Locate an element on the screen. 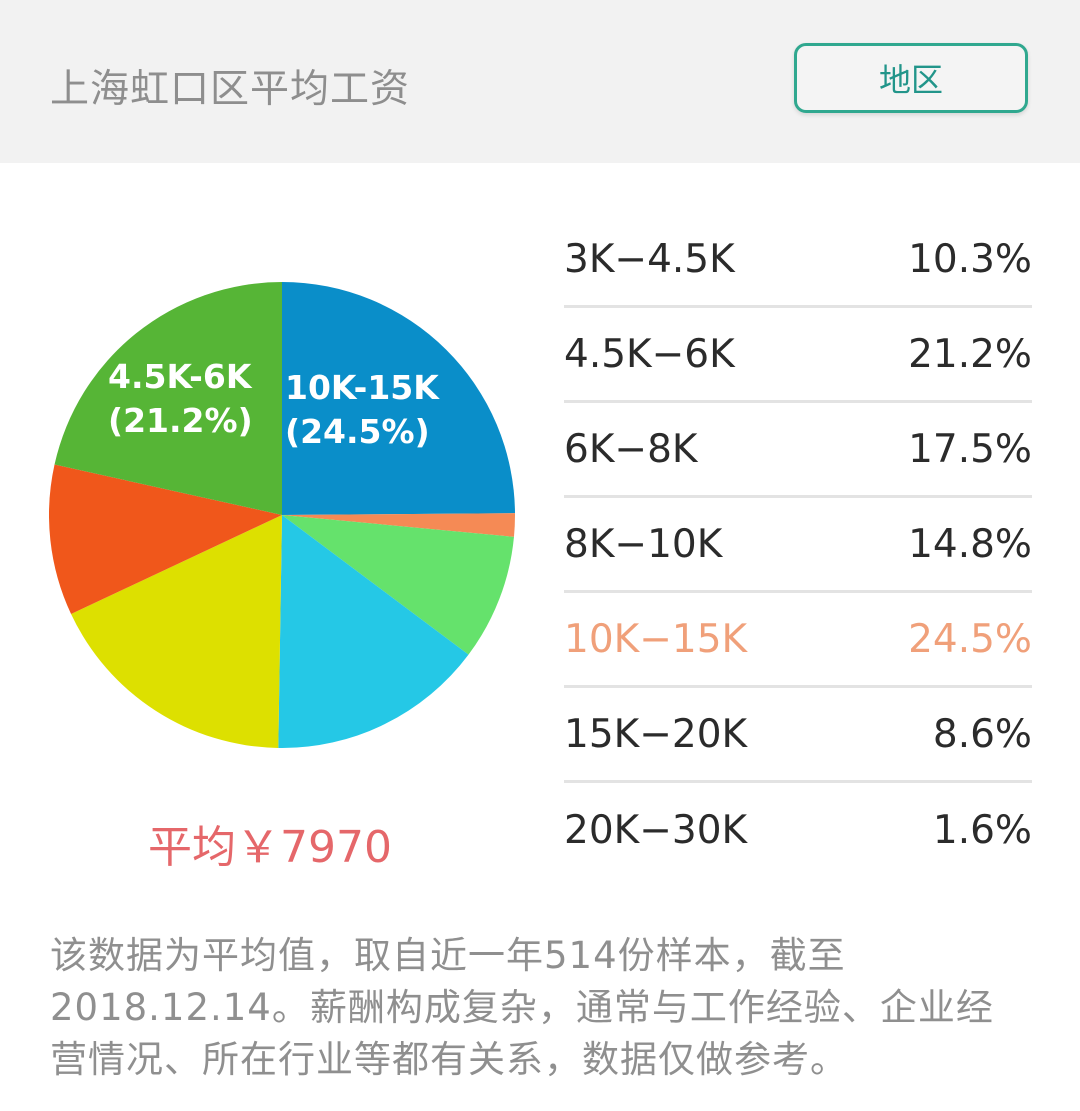 Image resolution: width=1080 pixels, height=1111 pixels. header-bar: 上海虹口区平均工资 地区 is located at coordinates (540, 81).